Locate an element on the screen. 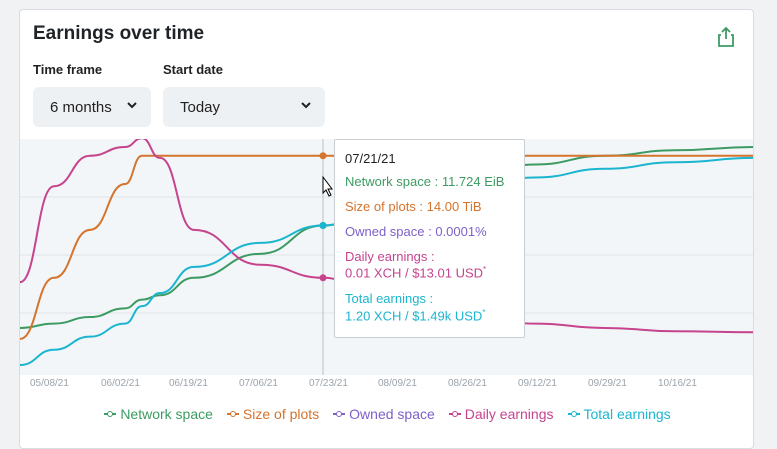 The height and width of the screenshot is (449, 777). legend-owned-space: Owned space is located at coordinates (384, 414).